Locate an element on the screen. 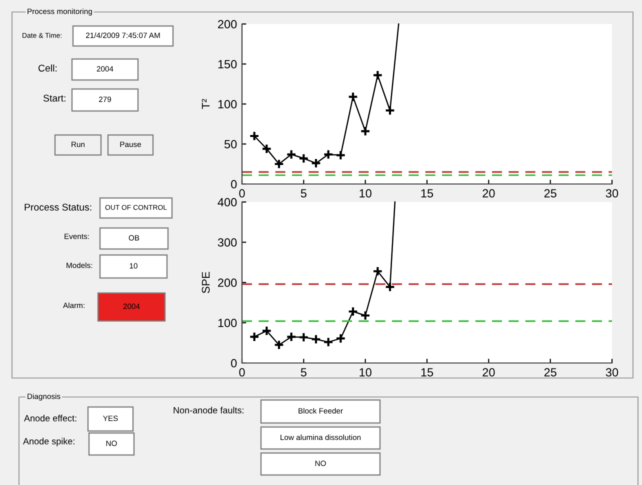 Image resolution: width=642 pixels, height=485 pixels. y-axis-title: T² is located at coordinates (206, 103).